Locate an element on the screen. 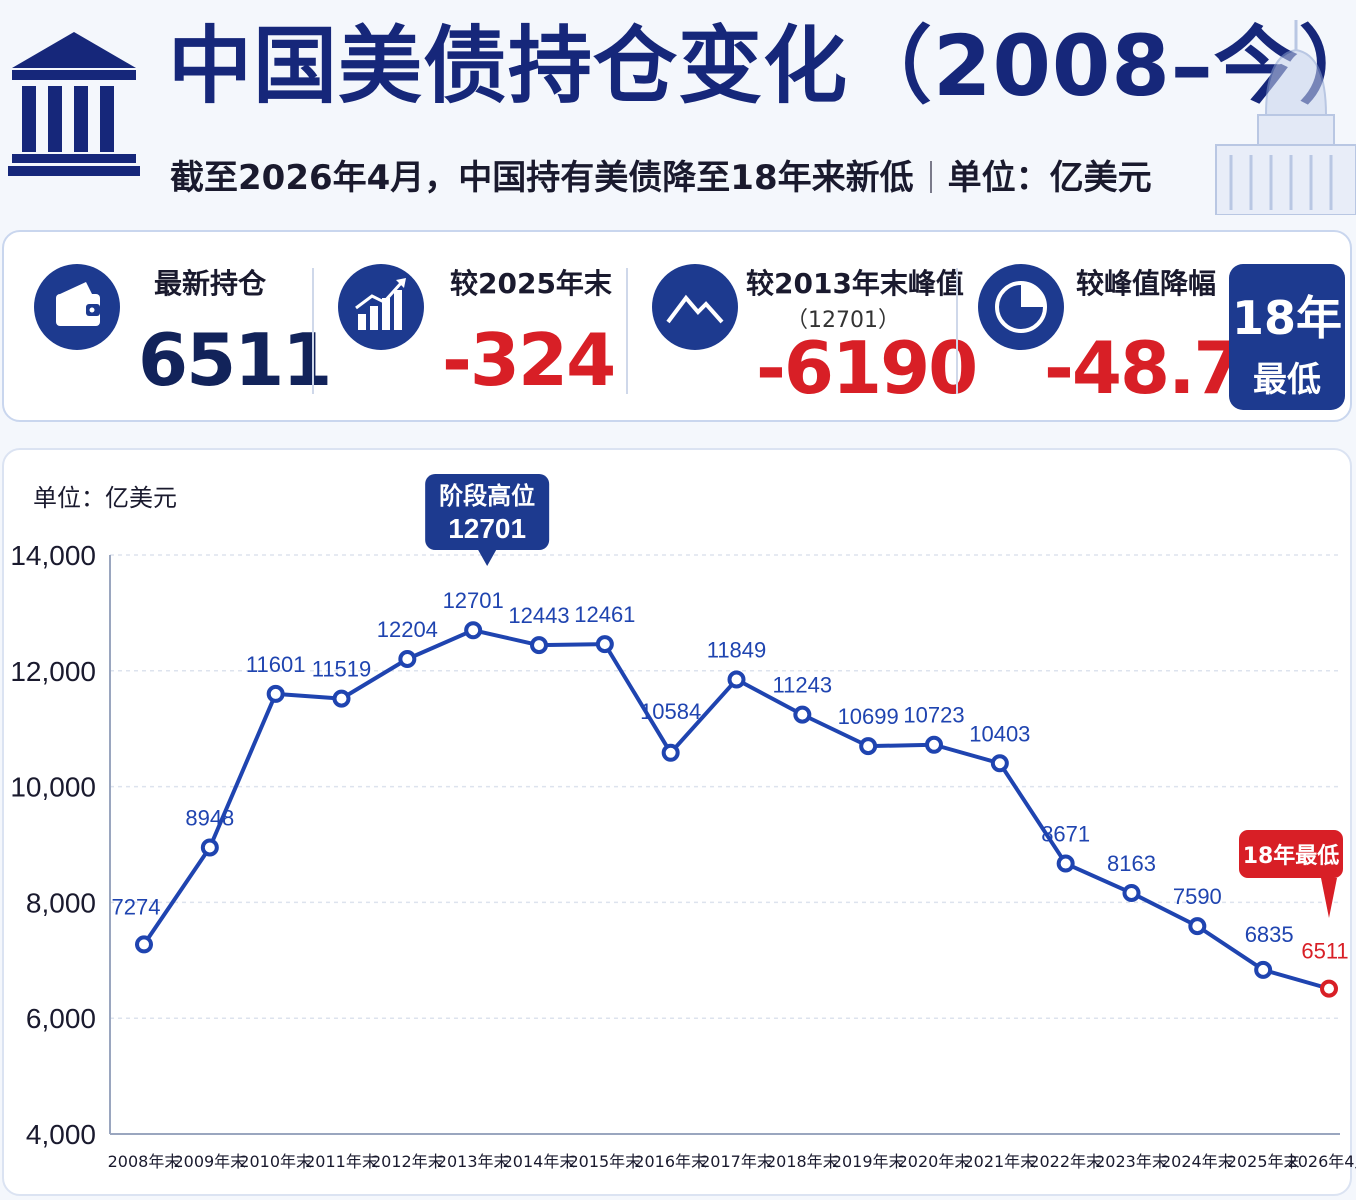 This screenshot has height=1200, width=1356. annotation-label: 18年最低 is located at coordinates (1291, 856).